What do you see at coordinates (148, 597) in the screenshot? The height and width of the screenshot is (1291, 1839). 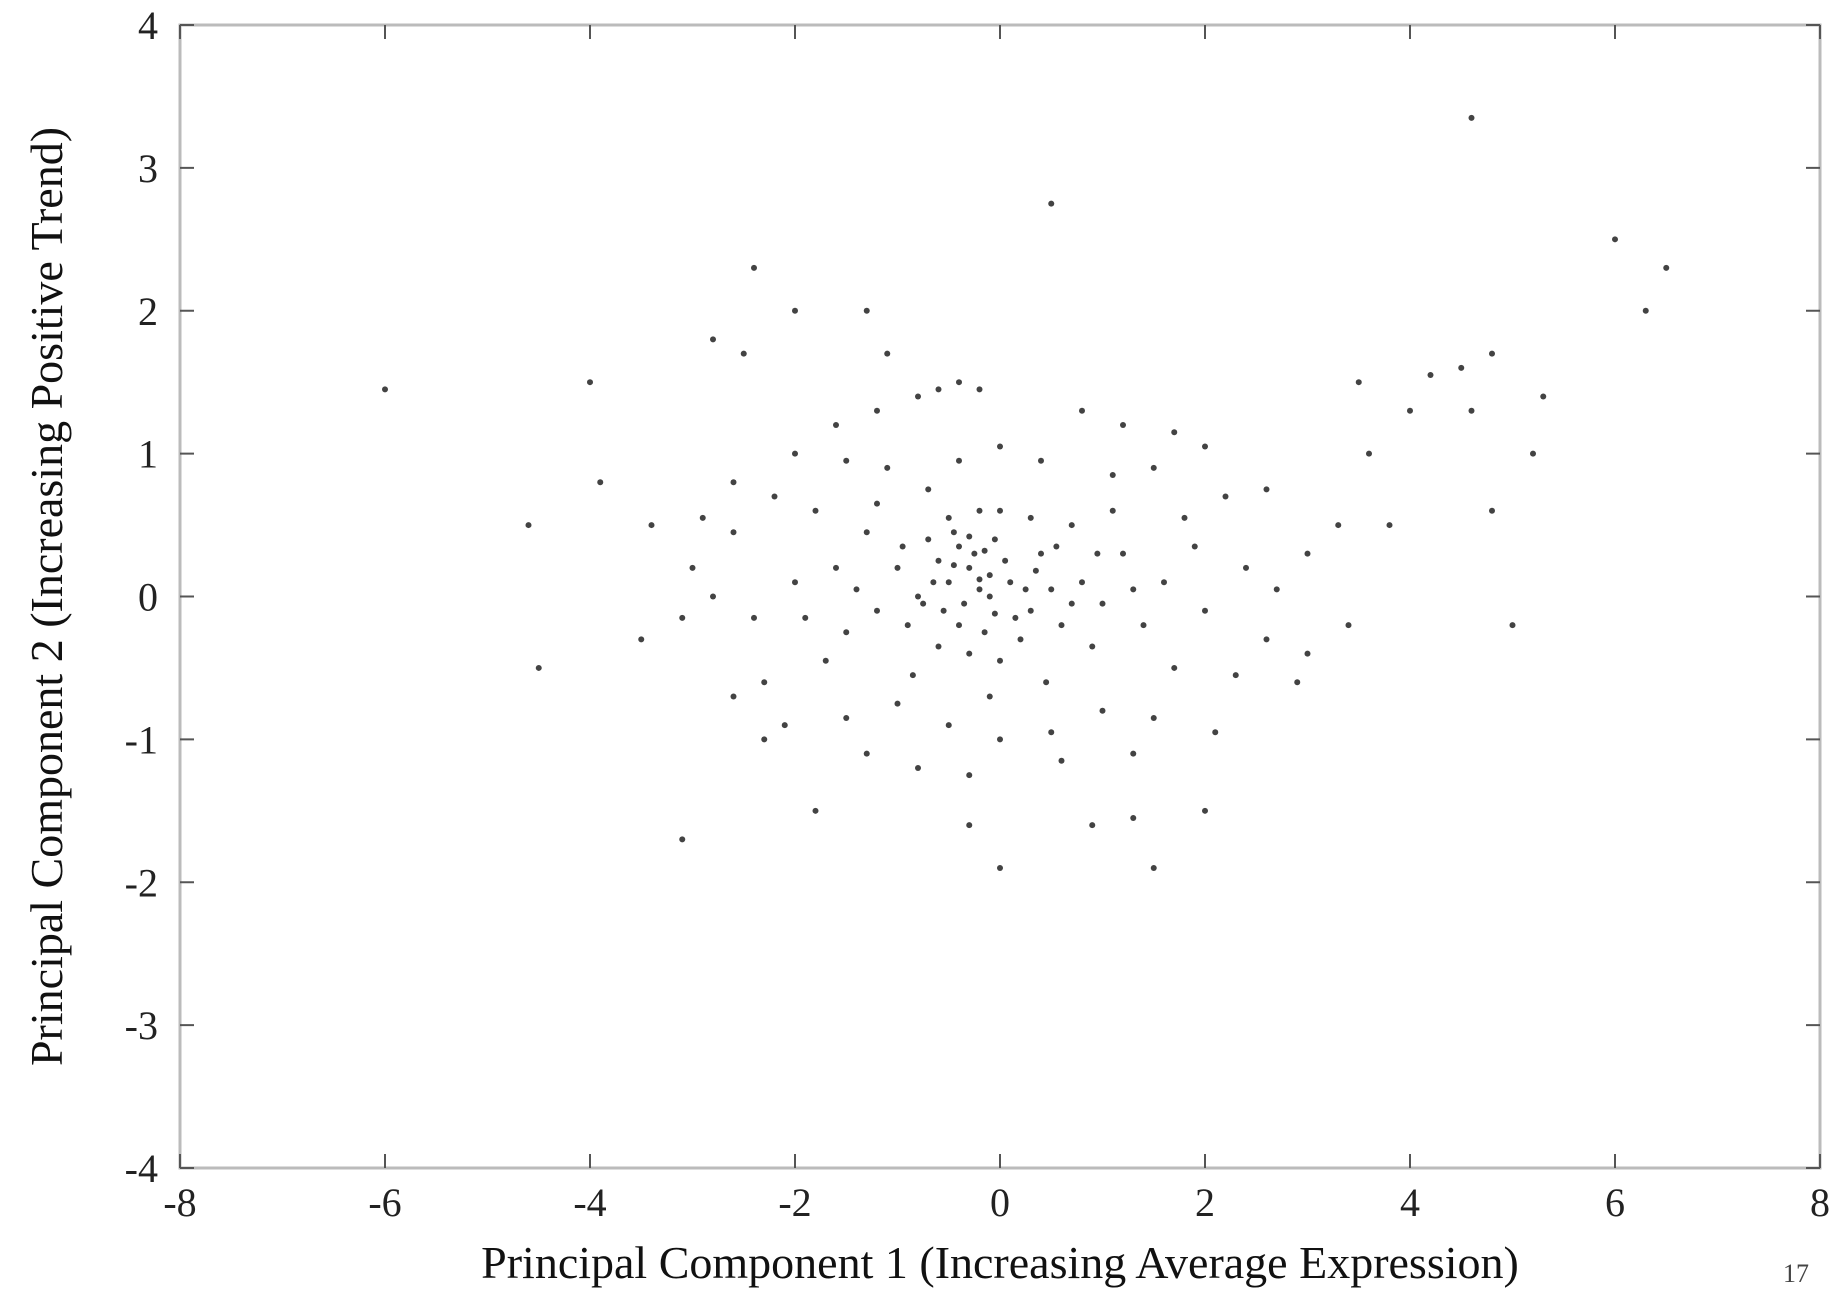 I see `y-tick-label: 0` at bounding box center [148, 597].